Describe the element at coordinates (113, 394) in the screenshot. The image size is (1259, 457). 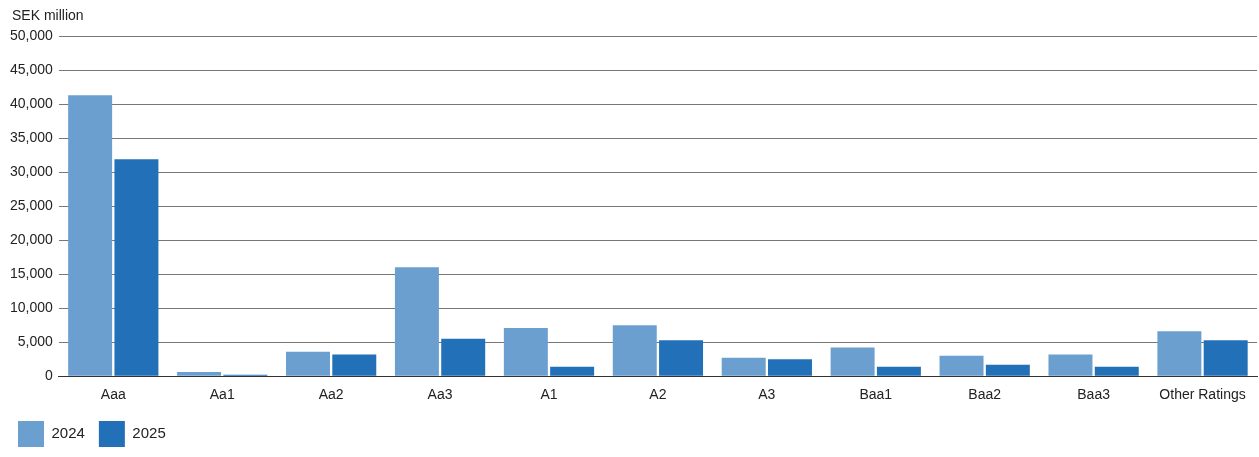
I see `x-tick-label: Aaa` at that location.